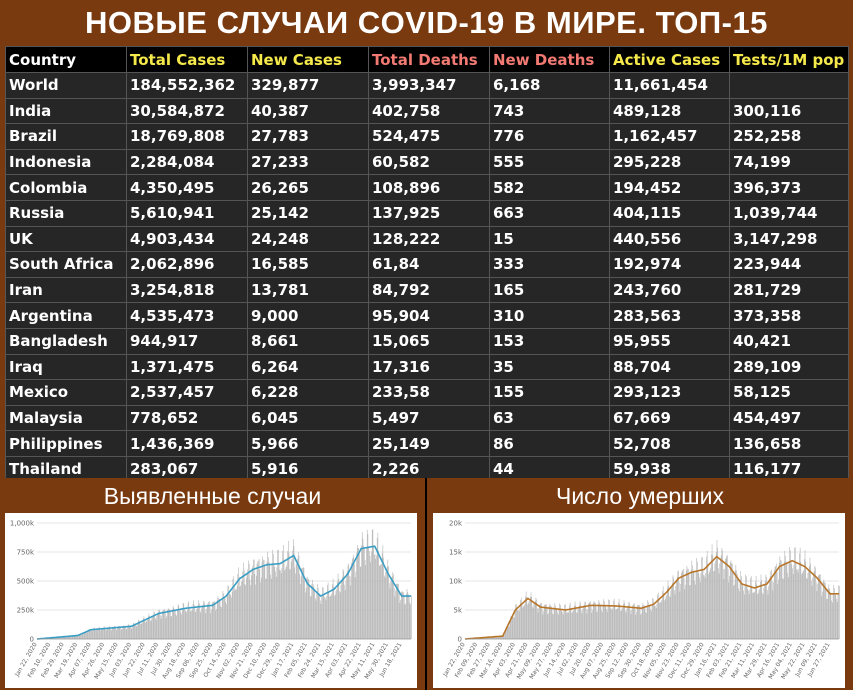  Describe the element at coordinates (429, 136) in the screenshot. I see `table-cell: 524,475` at that location.